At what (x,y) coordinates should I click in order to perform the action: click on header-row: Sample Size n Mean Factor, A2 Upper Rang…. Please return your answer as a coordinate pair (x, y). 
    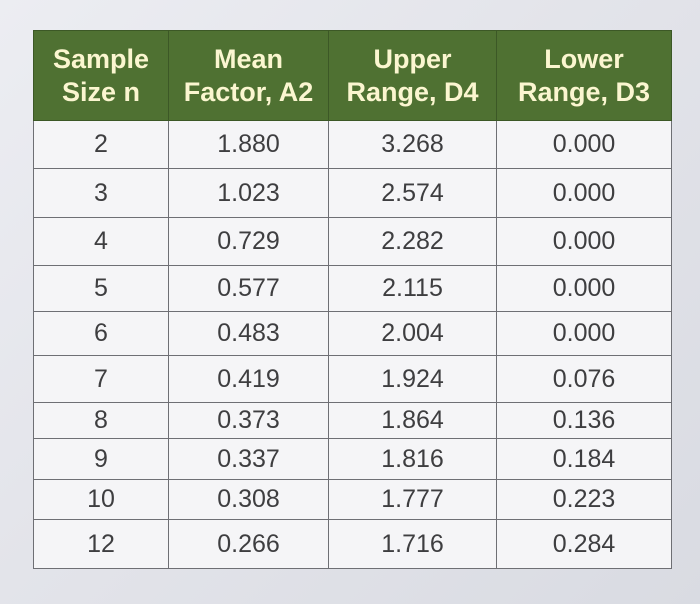
    Looking at the image, I should click on (352, 75).